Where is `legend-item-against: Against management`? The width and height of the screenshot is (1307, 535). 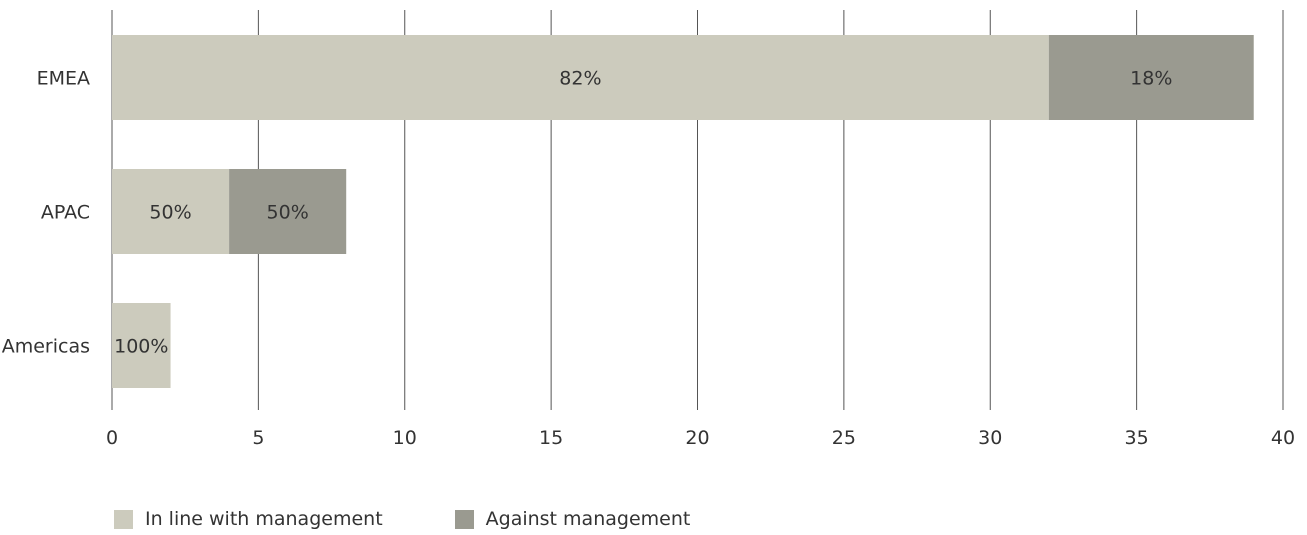 legend-item-against: Against management is located at coordinates (572, 519).